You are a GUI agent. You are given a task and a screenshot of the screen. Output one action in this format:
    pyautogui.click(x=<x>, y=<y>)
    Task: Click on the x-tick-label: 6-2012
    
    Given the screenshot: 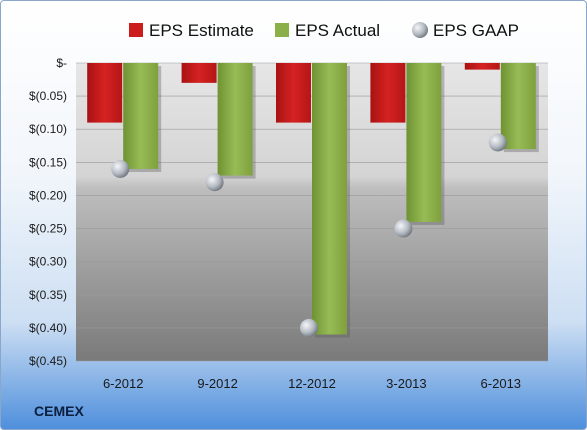 What is the action you would take?
    pyautogui.click(x=123, y=383)
    